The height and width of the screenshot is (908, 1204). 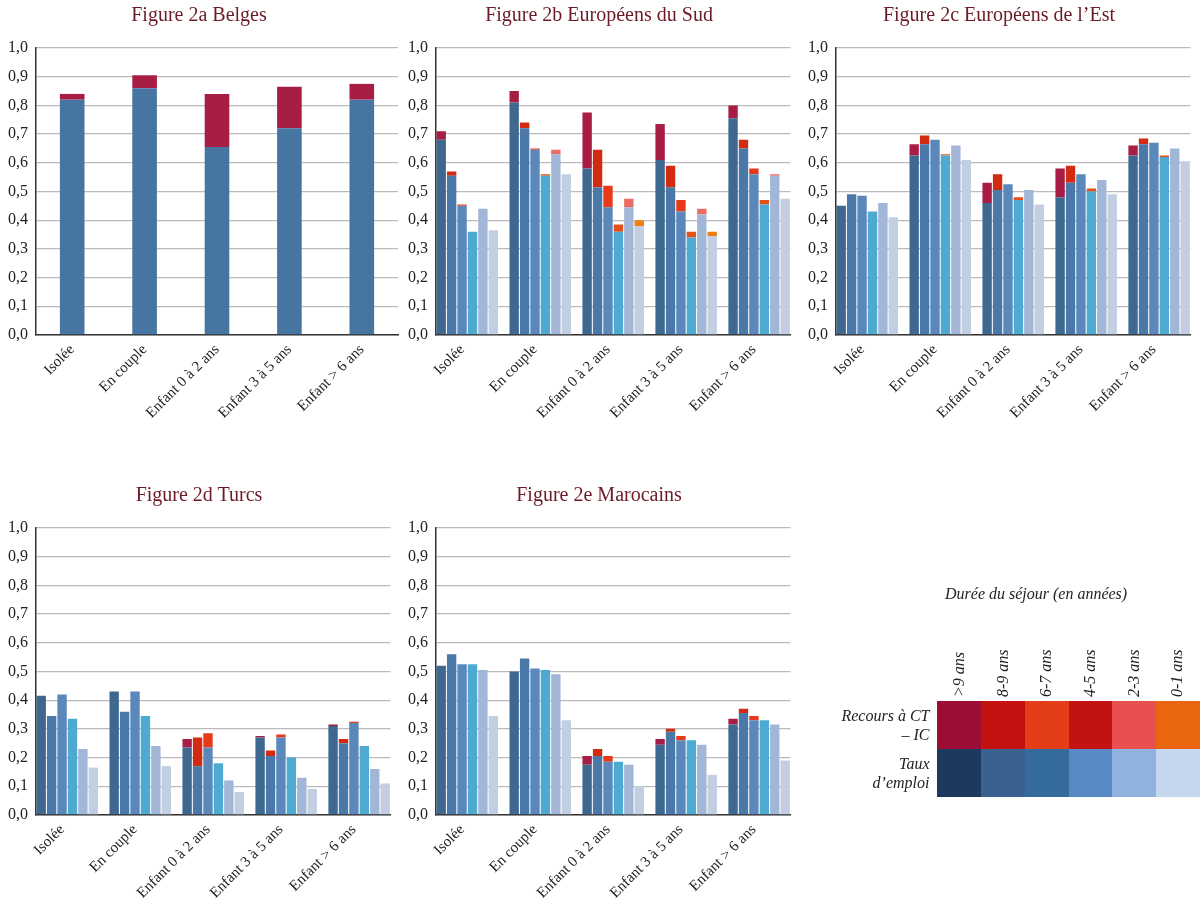 I want to click on category-label: 2-3 ans, so click(x=1133, y=673).